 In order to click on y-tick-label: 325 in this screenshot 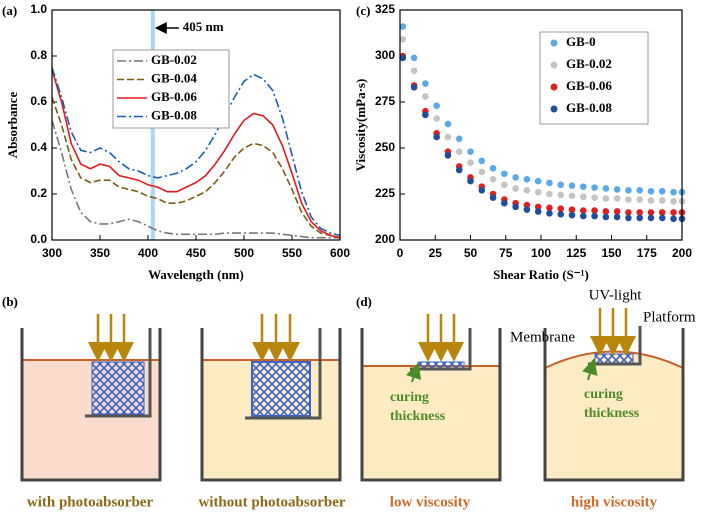, I will do `click(385, 9)`.